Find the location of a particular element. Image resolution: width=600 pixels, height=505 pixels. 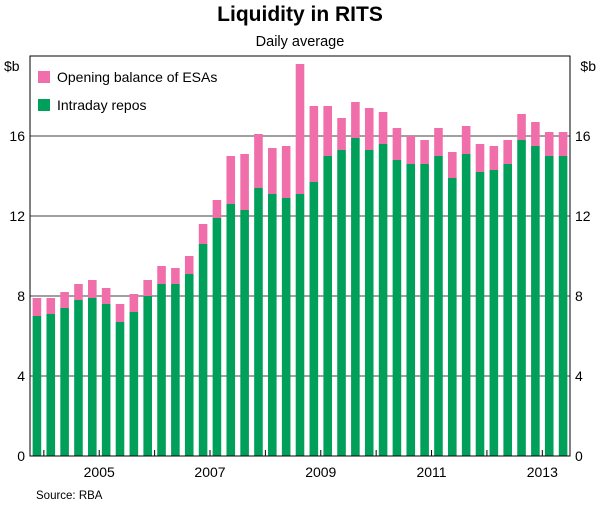

legend: Opening balance of ESAs Intraday repos is located at coordinates (127, 91).